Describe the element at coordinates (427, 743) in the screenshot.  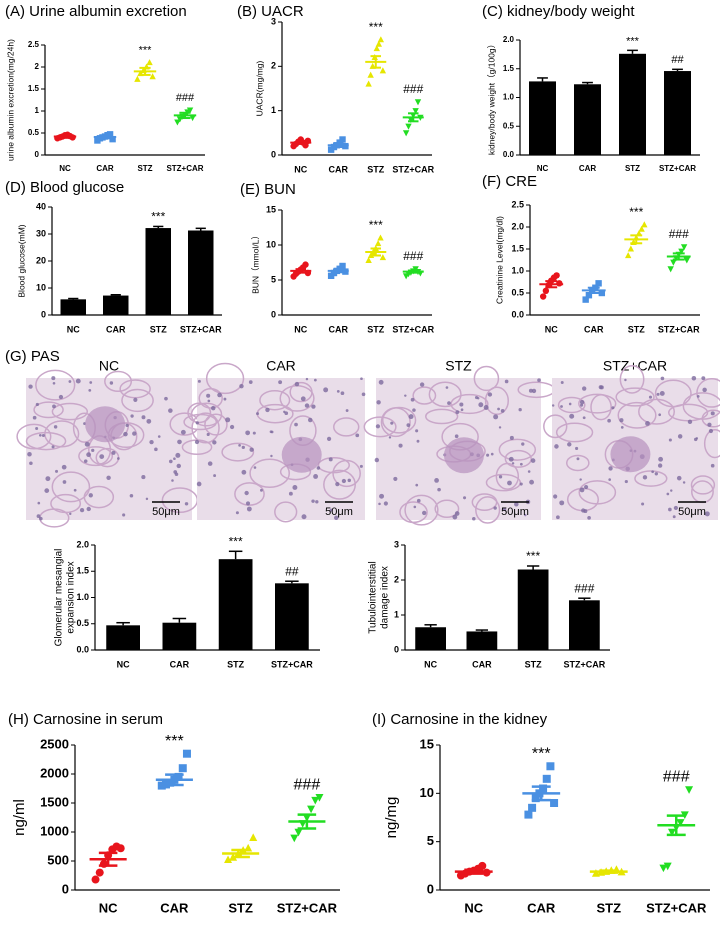
I see `y-tick-label: 15` at that location.